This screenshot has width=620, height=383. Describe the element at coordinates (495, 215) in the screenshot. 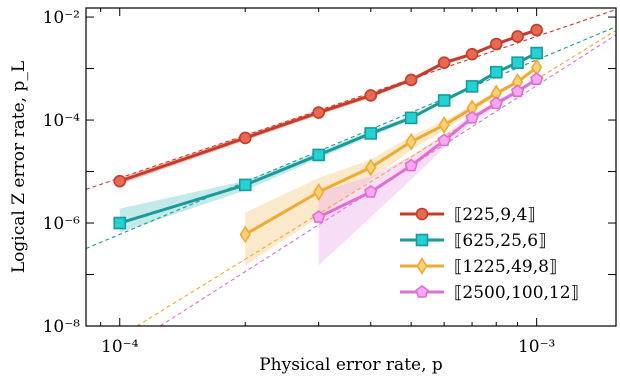

I see `legend-label: ⟦225,9,4⟧` at that location.